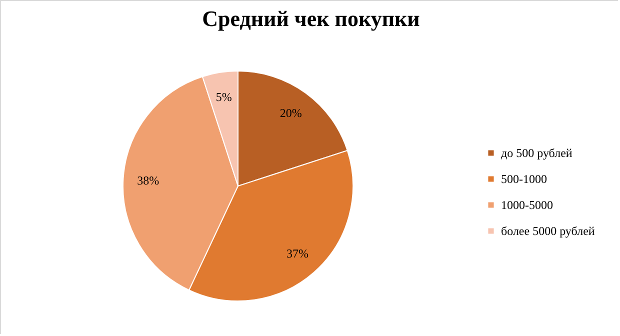  I want to click on legend-label: 500-1000, so click(524, 179).